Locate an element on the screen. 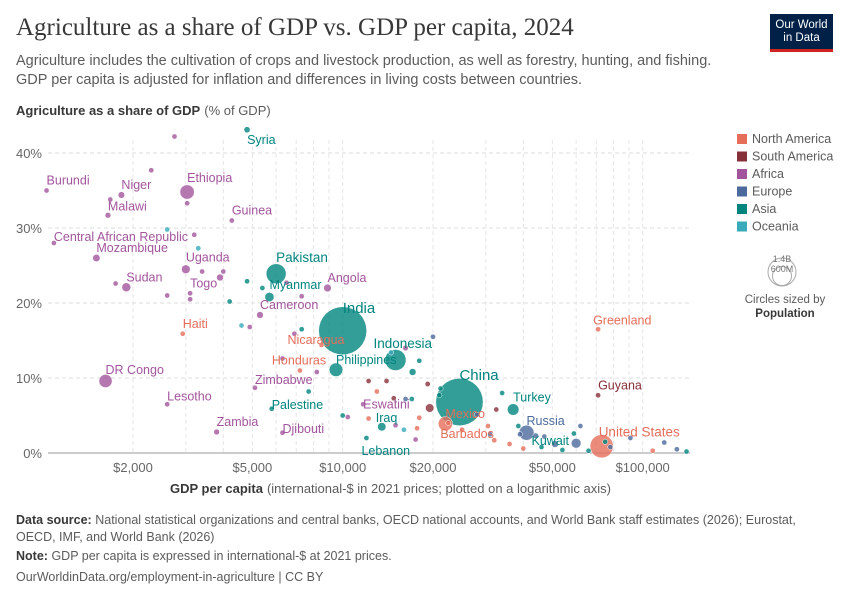  data-point-turkey is located at coordinates (513, 409).